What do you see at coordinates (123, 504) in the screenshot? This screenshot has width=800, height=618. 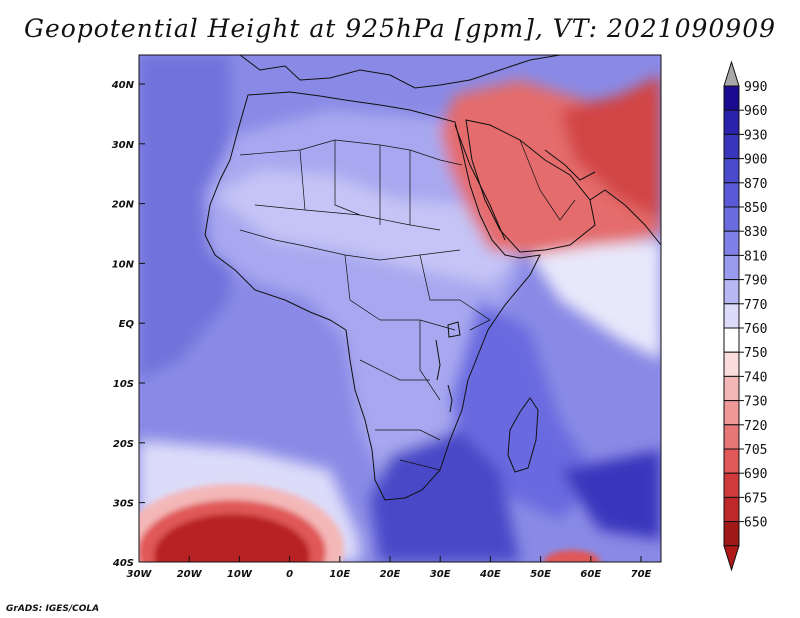 I see `lat-tick-label: 30S` at bounding box center [123, 504].